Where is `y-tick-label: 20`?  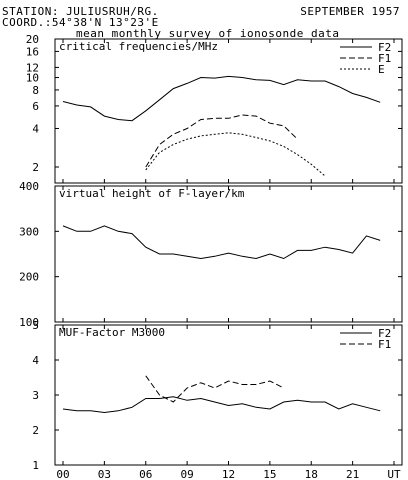
y-tick-label: 20 is located at coordinates (32, 39).